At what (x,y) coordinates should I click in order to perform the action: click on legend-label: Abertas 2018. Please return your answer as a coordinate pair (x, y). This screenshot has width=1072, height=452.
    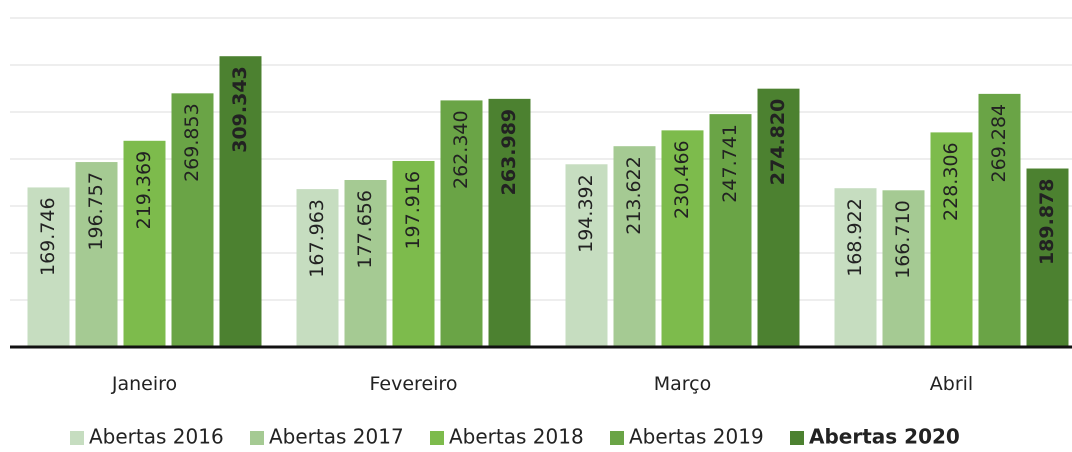
    Looking at the image, I should click on (516, 437).